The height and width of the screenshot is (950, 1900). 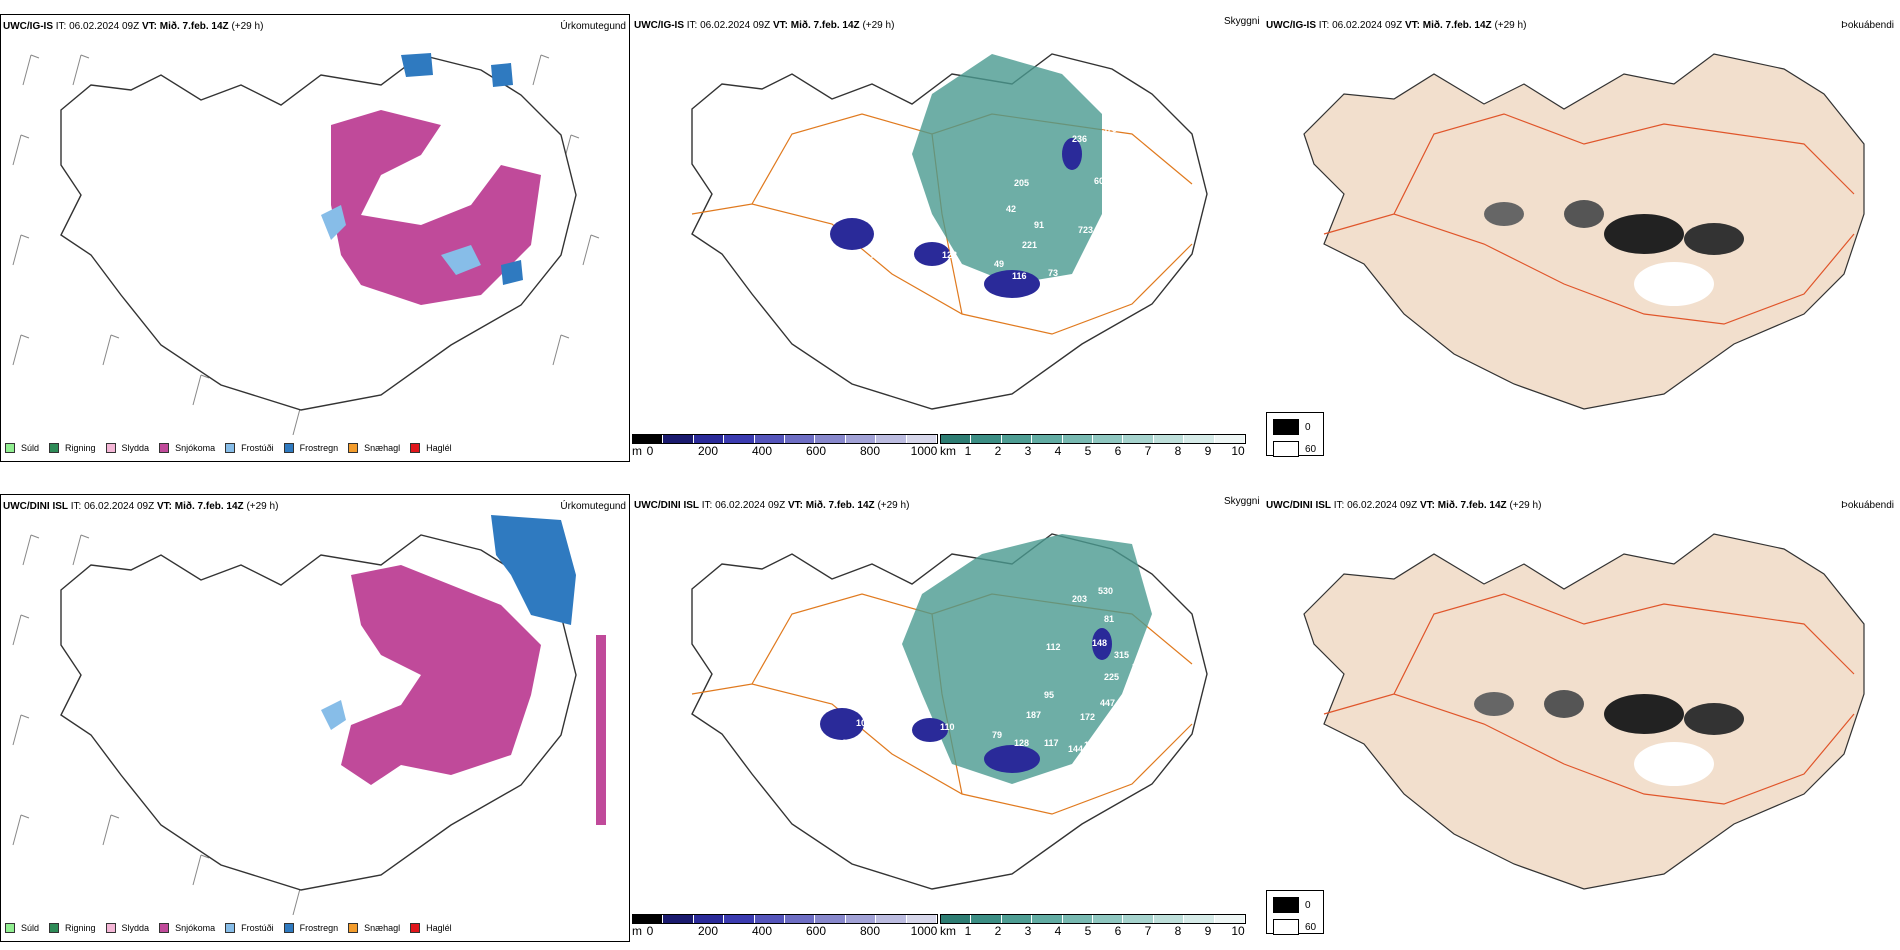 What do you see at coordinates (22, 448) in the screenshot?
I see `legend-item: Súld` at bounding box center [22, 448].